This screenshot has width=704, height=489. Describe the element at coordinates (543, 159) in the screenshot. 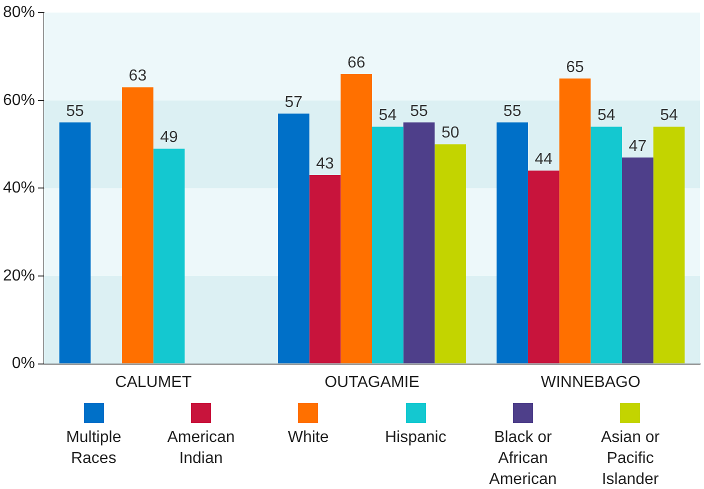

I see `data-label: 44` at that location.